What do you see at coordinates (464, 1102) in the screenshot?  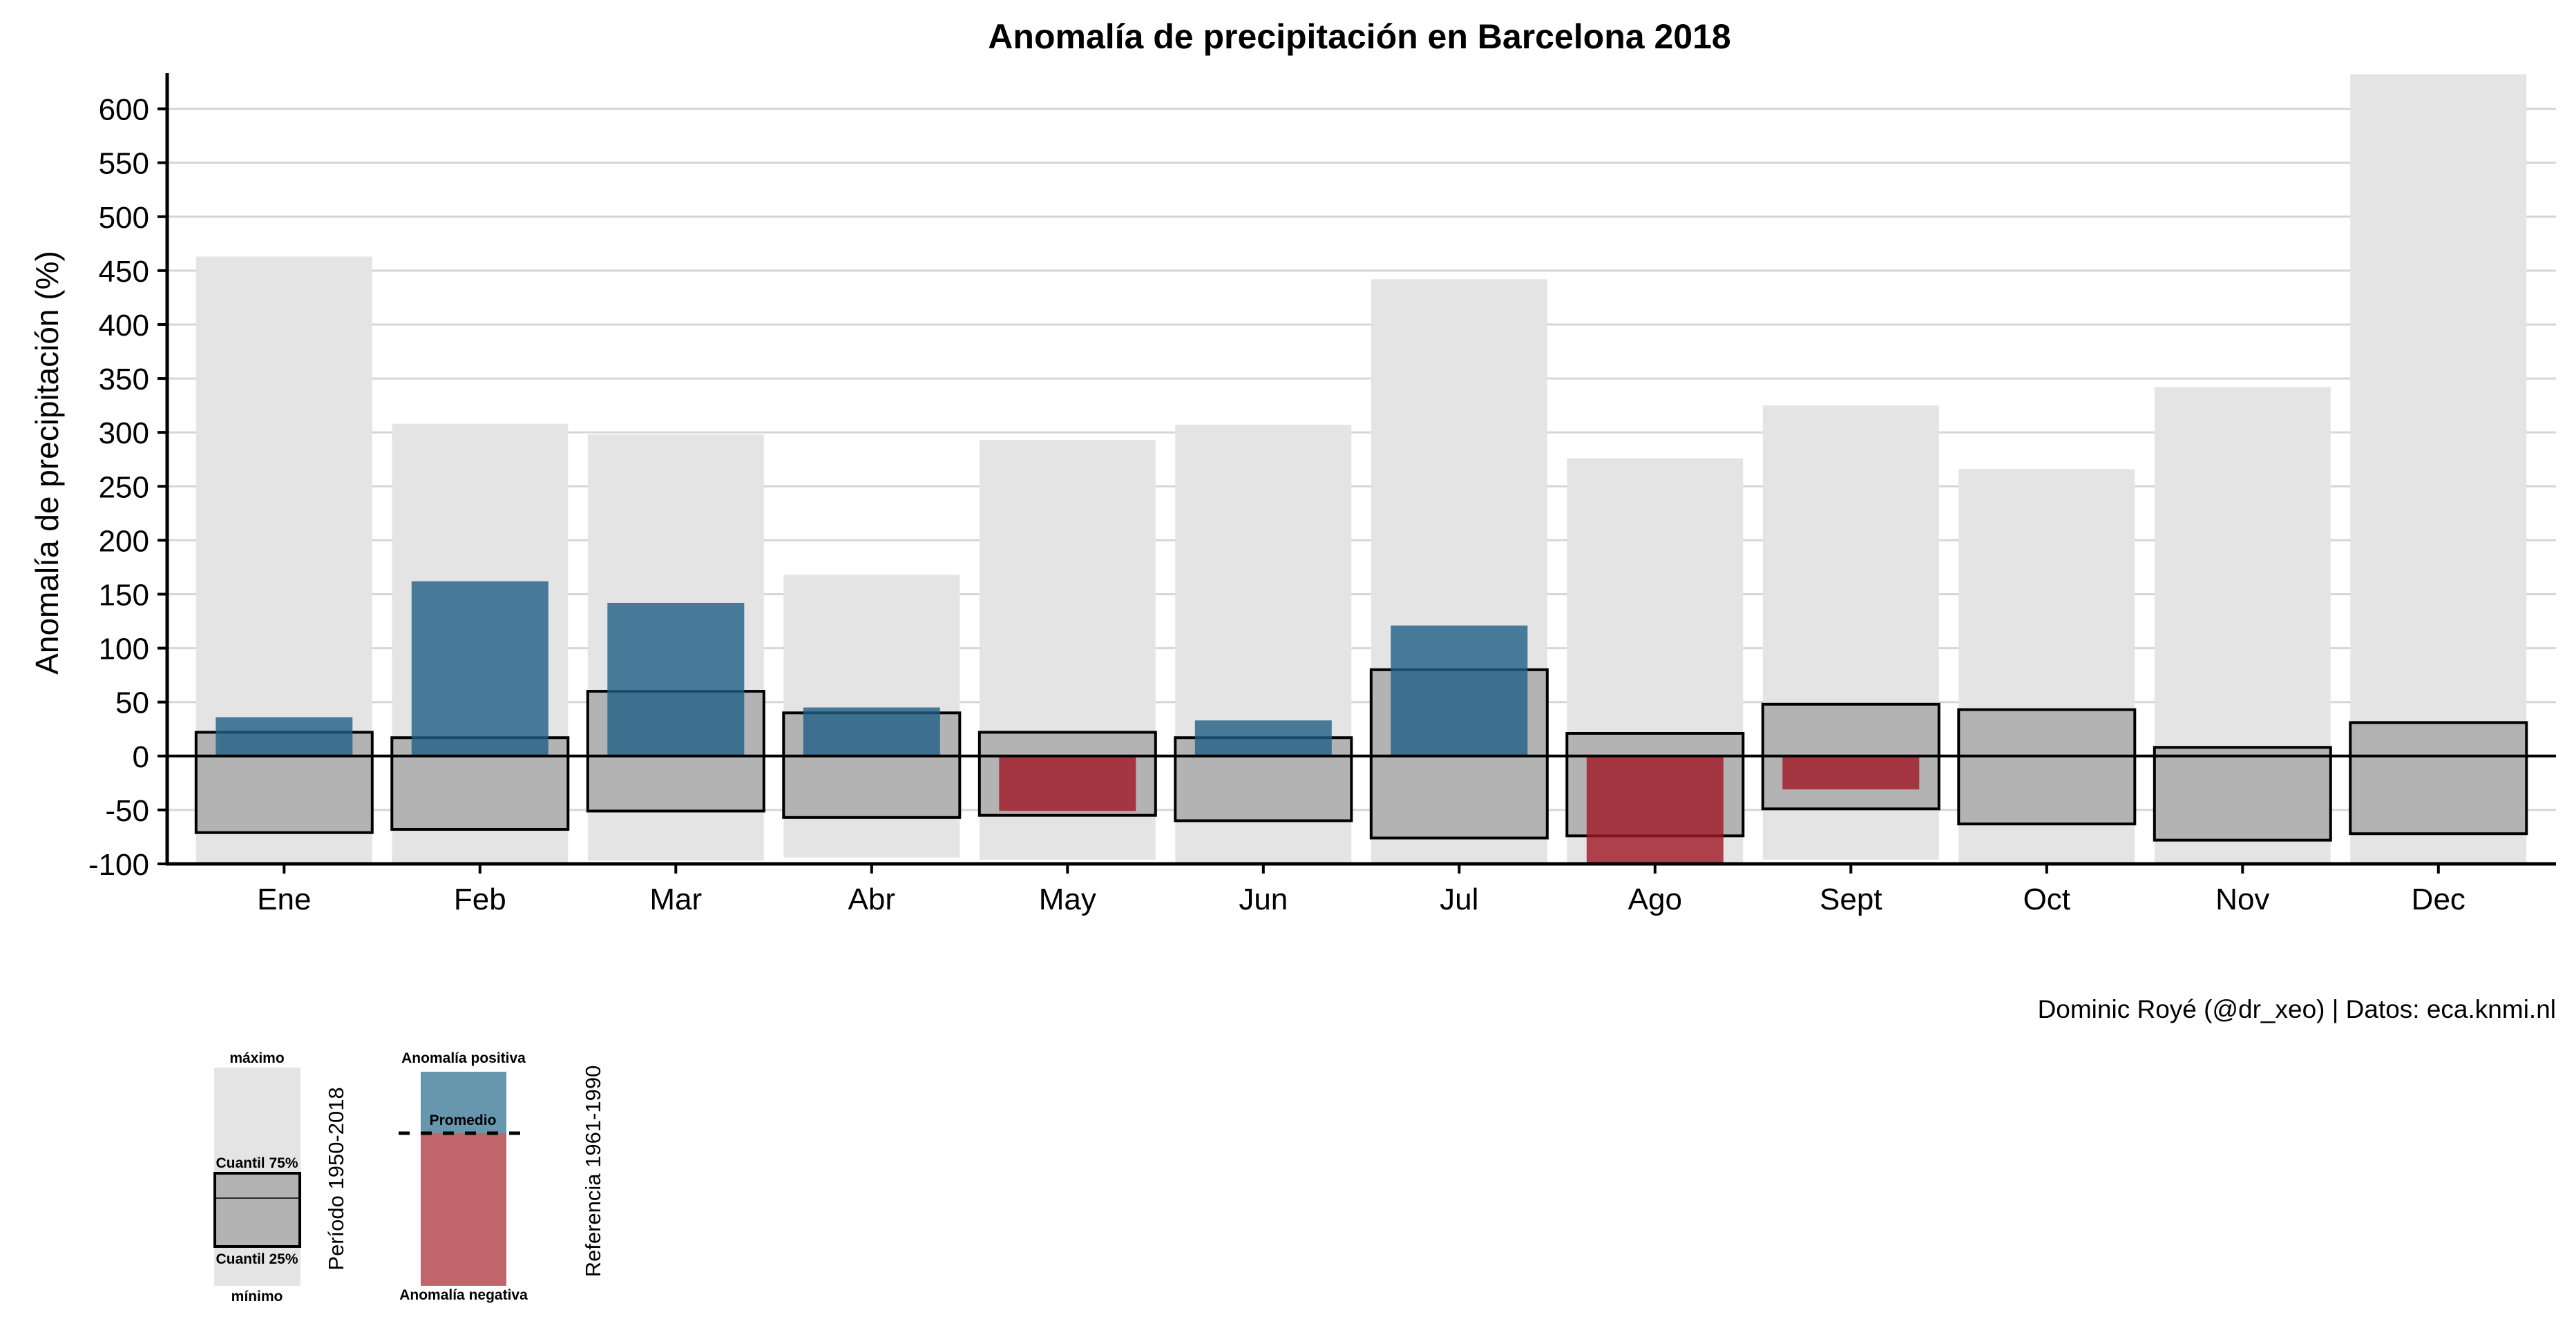 I see `legend-positive-swatch` at bounding box center [464, 1102].